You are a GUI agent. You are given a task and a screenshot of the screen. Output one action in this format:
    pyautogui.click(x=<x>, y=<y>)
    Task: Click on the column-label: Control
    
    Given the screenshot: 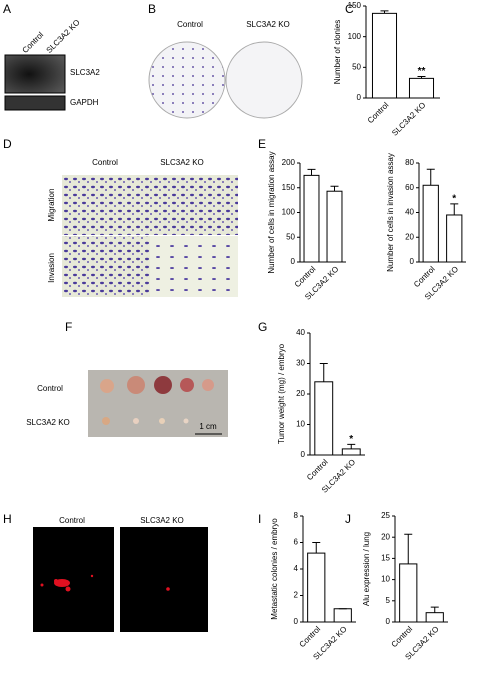 What is the action you would take?
    pyautogui.click(x=105, y=162)
    